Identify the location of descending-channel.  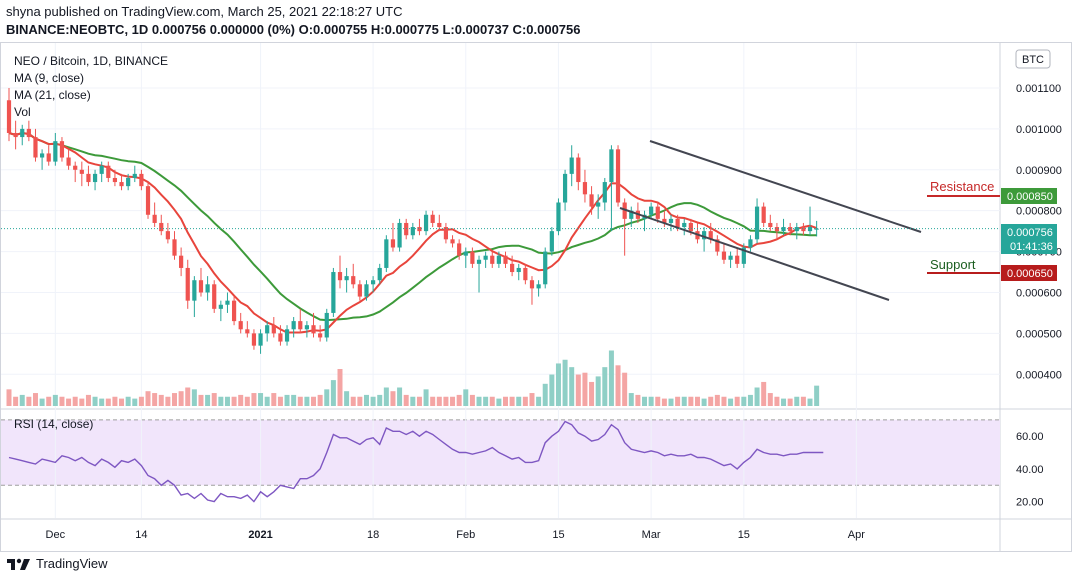
(770, 220).